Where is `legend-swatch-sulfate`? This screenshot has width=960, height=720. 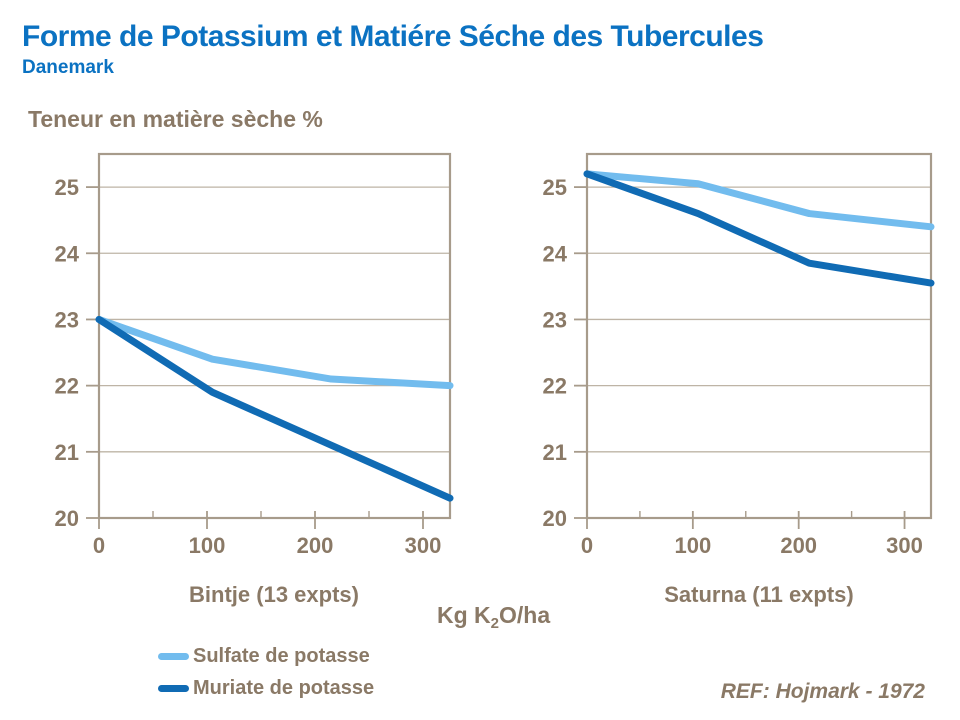 legend-swatch-sulfate is located at coordinates (173, 656).